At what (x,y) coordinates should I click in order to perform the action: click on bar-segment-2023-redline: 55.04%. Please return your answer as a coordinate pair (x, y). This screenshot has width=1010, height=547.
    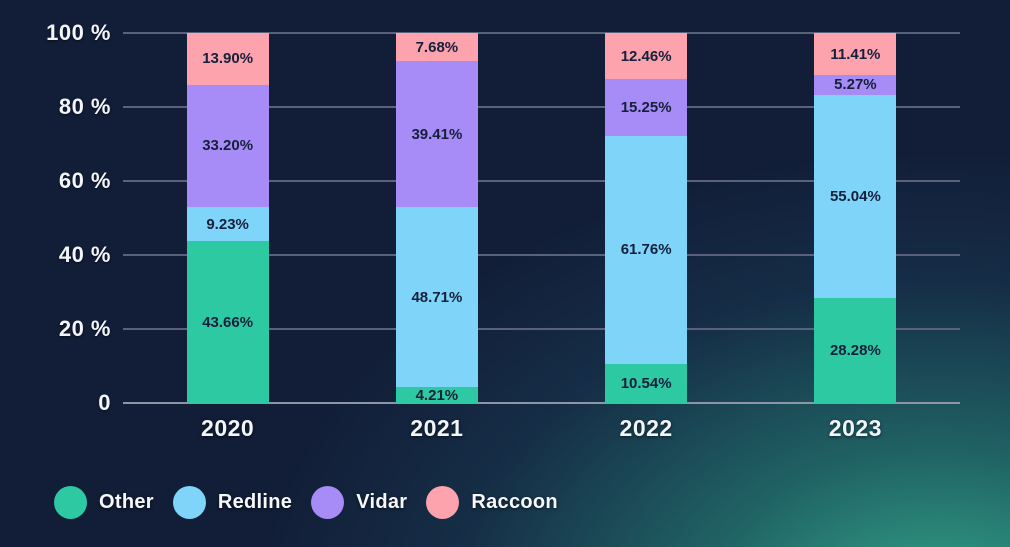
    Looking at the image, I should click on (855, 196).